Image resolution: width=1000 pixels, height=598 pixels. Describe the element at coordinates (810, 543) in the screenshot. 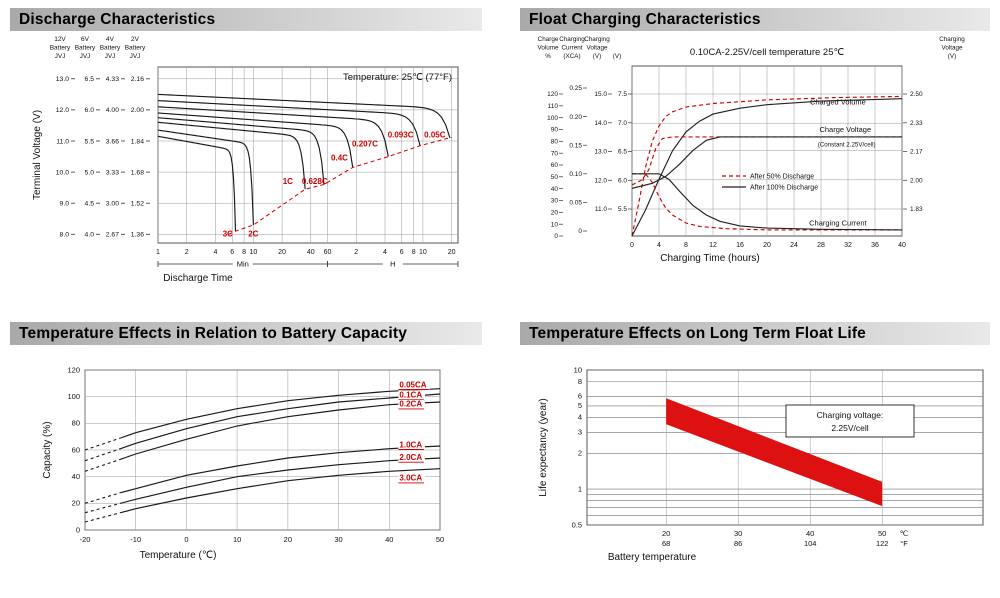

I see `x-tick-label-fahrenheit: 104` at that location.